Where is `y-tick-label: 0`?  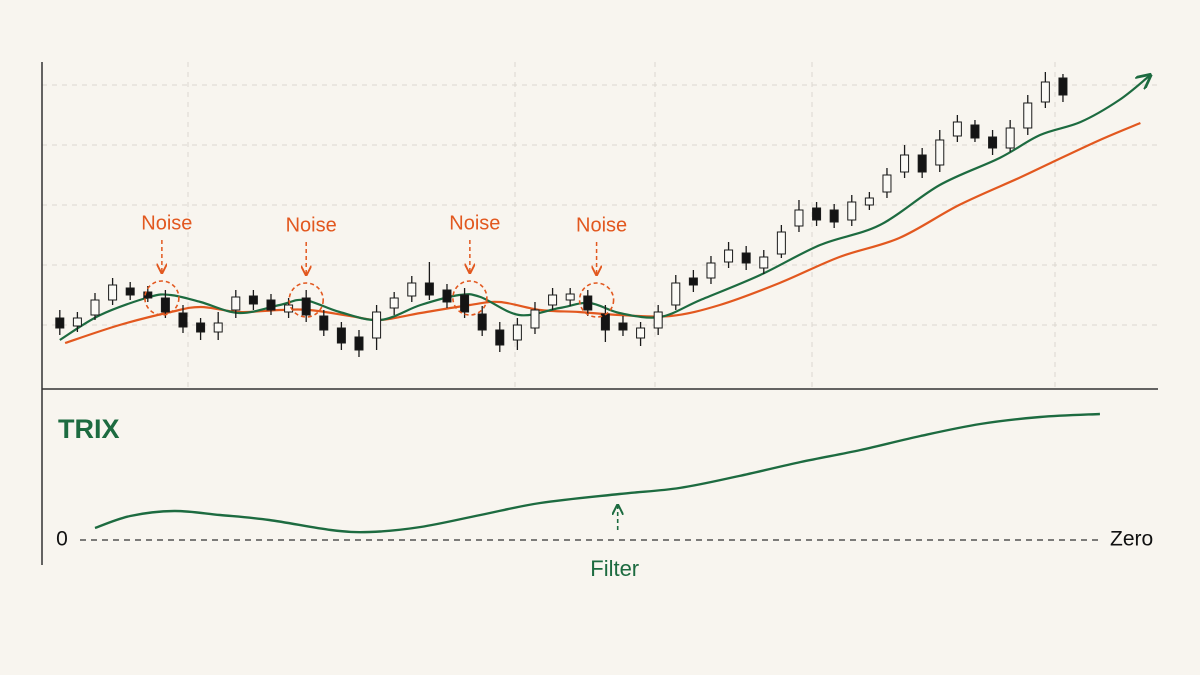
y-tick-label: 0 is located at coordinates (62, 539).